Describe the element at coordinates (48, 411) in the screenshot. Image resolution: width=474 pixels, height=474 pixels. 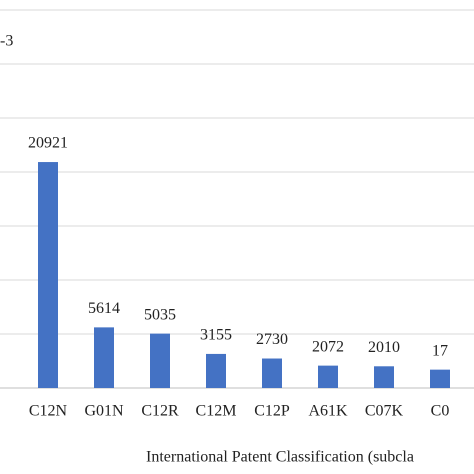
I see `x-tick-label: C12N` at that location.